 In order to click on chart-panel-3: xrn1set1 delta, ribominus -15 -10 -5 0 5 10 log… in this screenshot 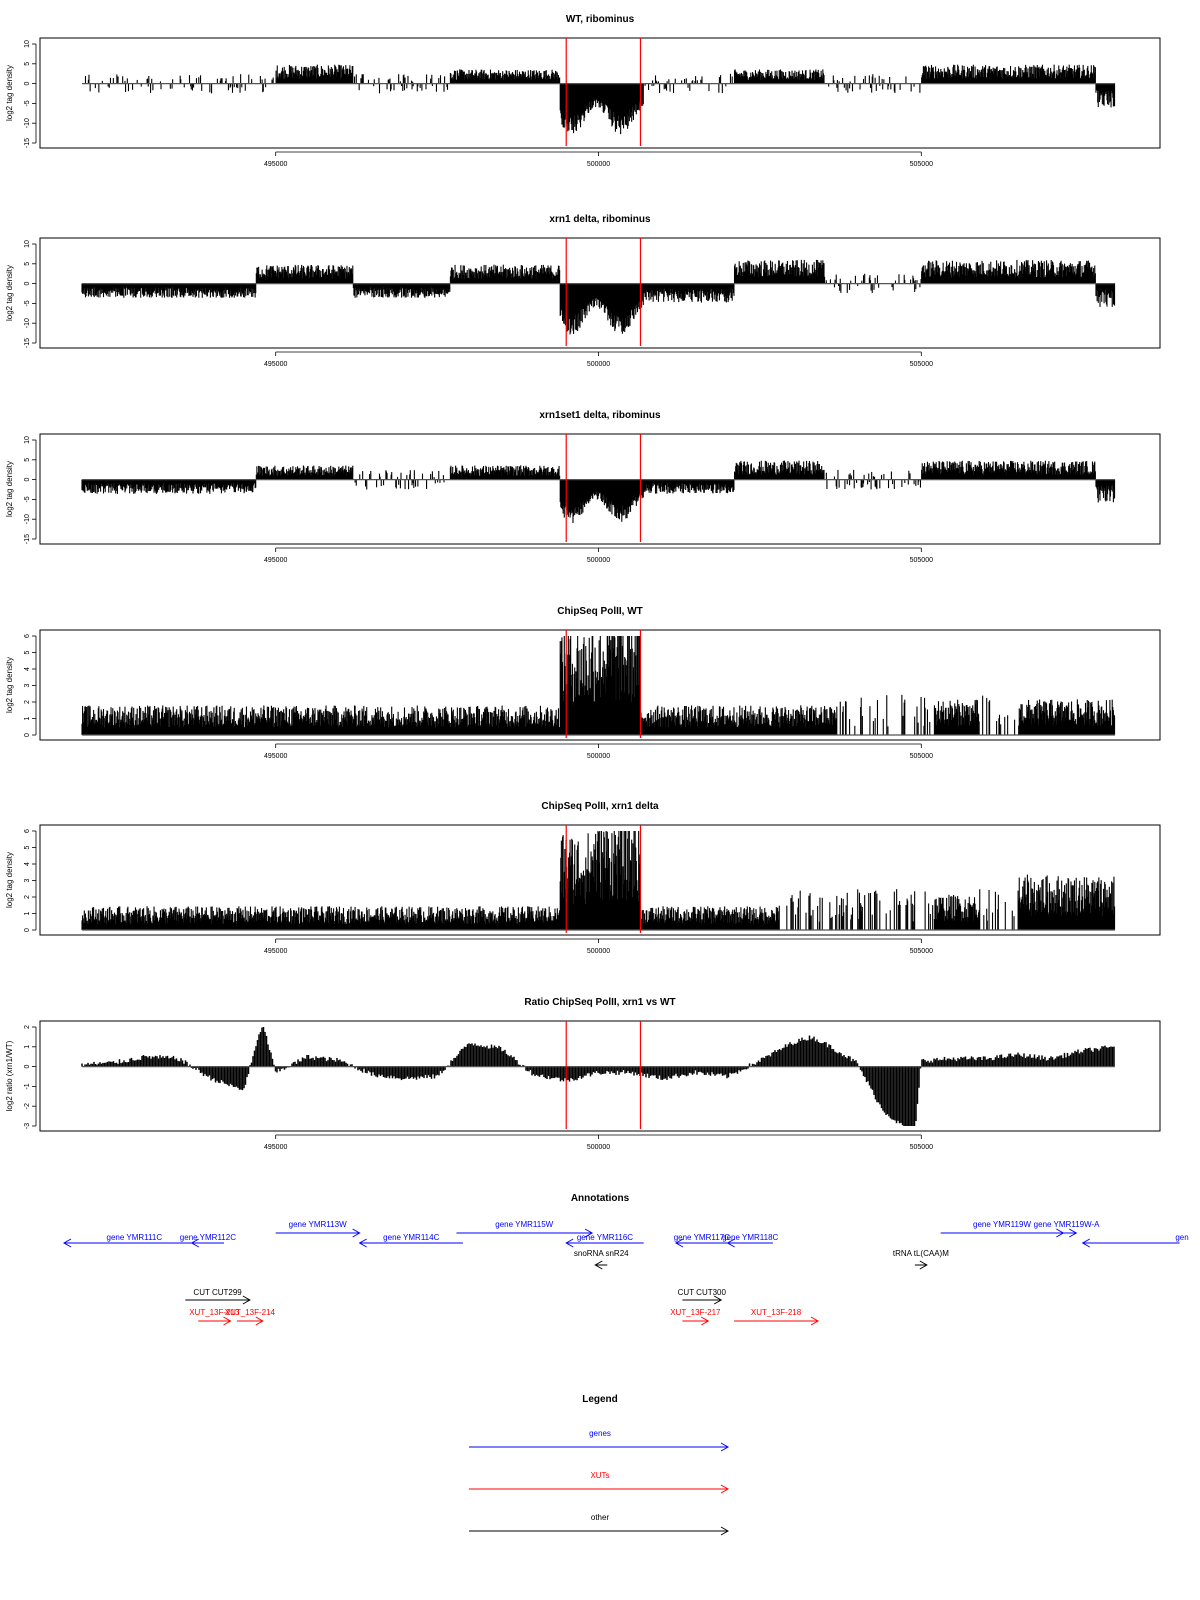, I will do `click(583, 487)`.